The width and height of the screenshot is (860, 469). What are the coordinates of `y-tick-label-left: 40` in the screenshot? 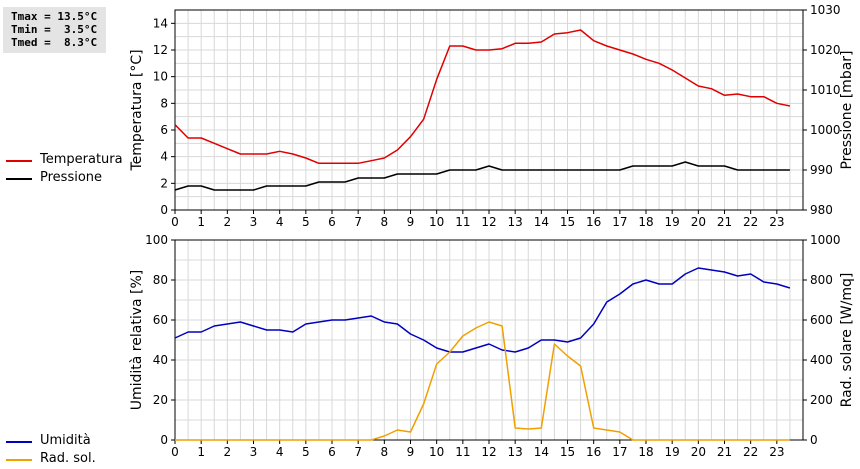 It's located at (160, 360).